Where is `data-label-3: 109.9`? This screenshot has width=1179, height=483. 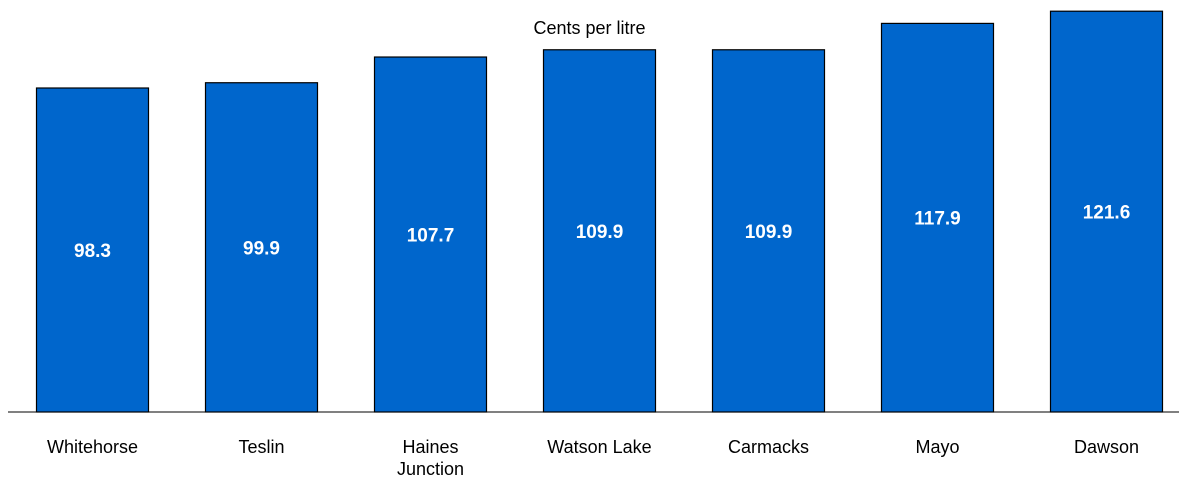
data-label-3: 109.9 is located at coordinates (600, 232).